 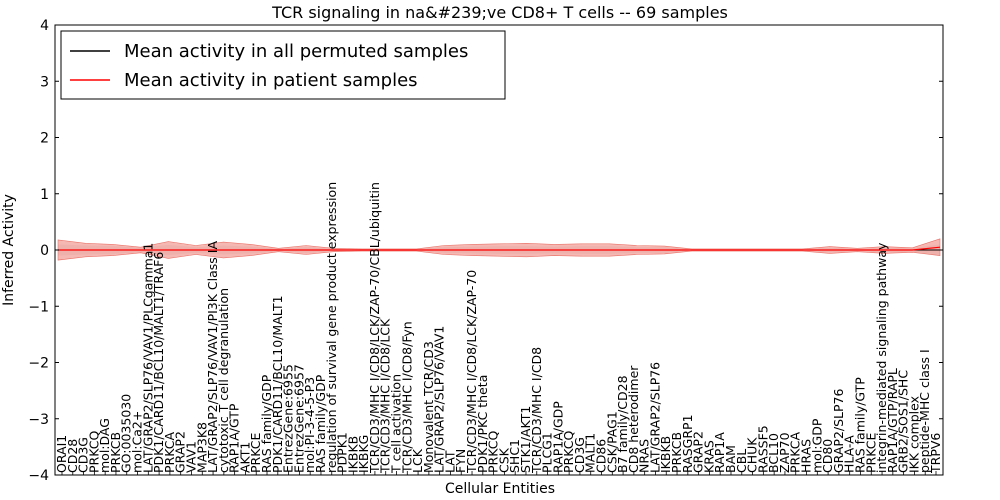 I want to click on x-tick-label: LAT/GRAP2/SLP76/VAV1, so click(x=439, y=399).